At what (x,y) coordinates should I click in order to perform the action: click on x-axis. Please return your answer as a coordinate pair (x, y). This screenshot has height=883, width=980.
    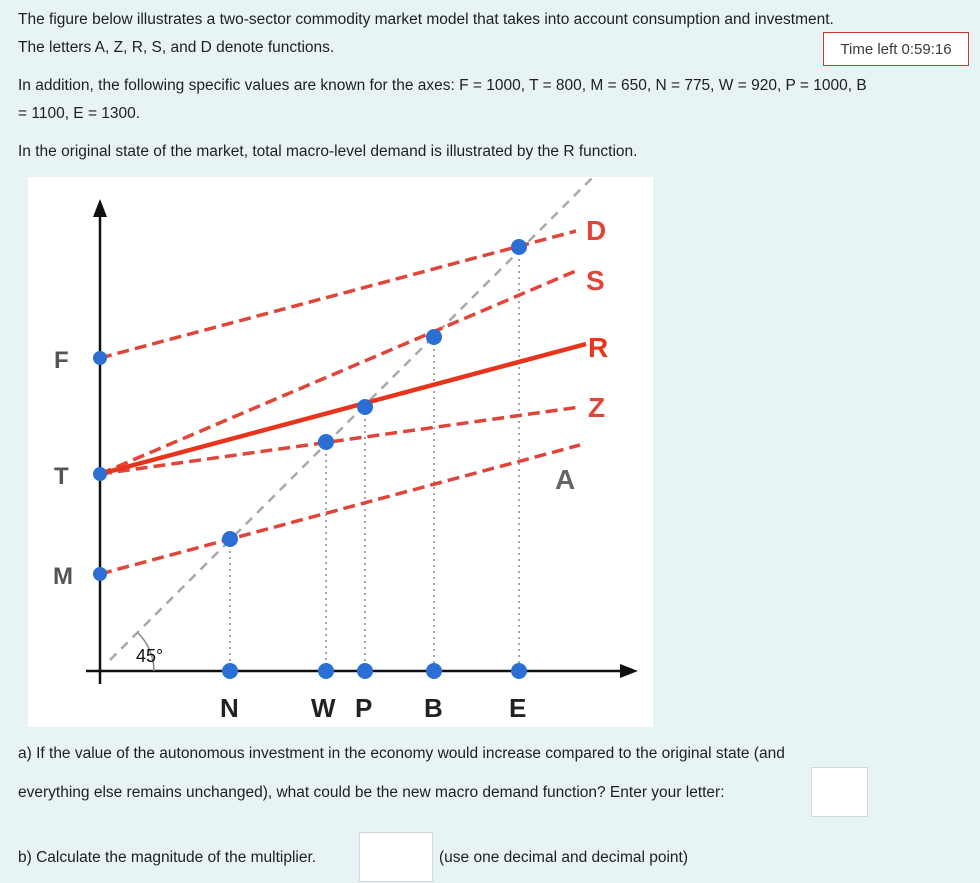
    Looking at the image, I should click on (362, 671).